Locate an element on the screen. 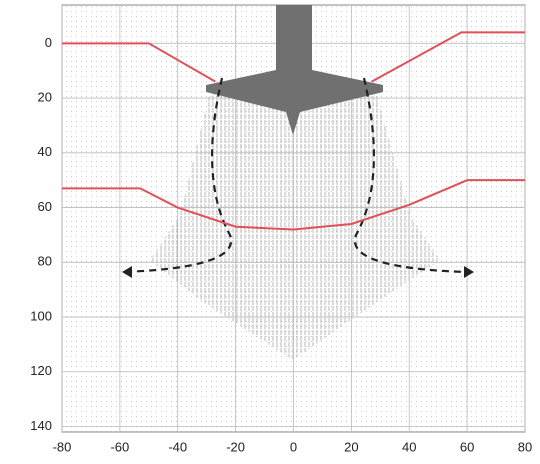  y-tick-label: 120 is located at coordinates (41, 370).